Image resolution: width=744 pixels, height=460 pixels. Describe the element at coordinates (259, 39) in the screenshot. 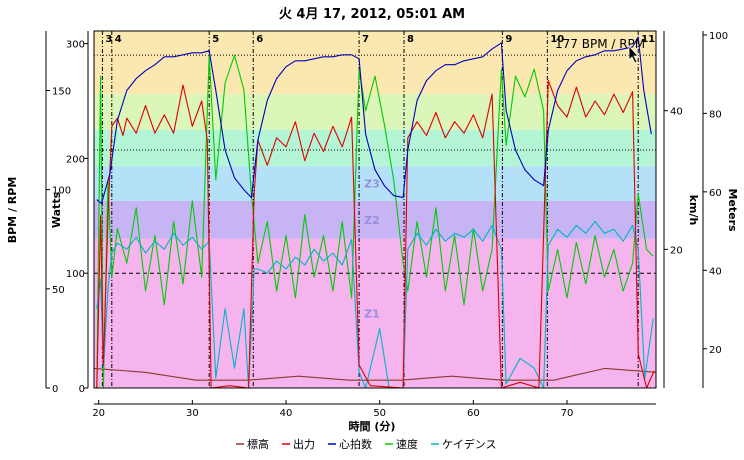

I see `lap-label-3: 6` at that location.